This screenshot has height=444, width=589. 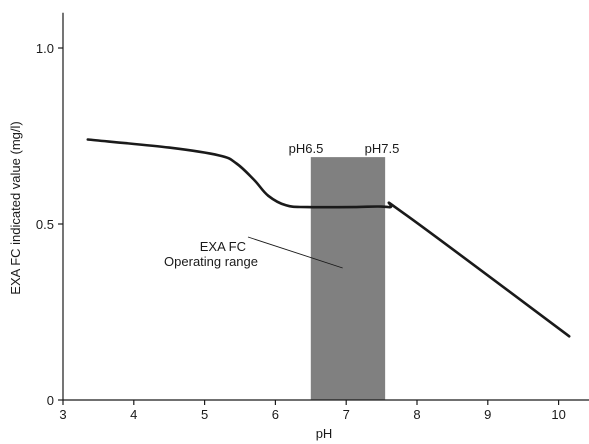 I want to click on ph-6-5-label: pH6.5, so click(x=306, y=148).